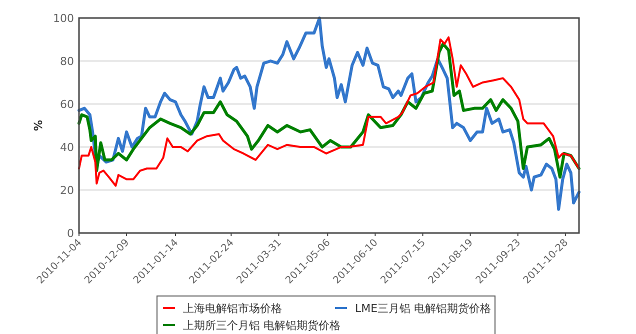  I want to click on legend-label: 上海电解铝市场价格, so click(232, 308).